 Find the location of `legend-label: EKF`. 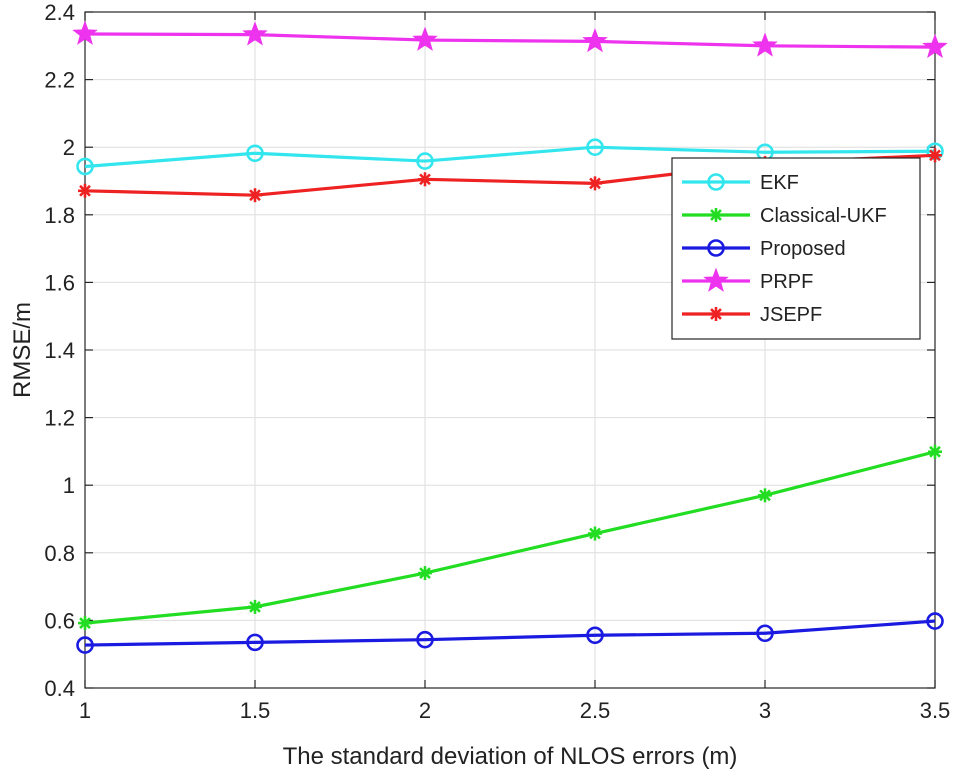

legend-label: EKF is located at coordinates (779, 183).